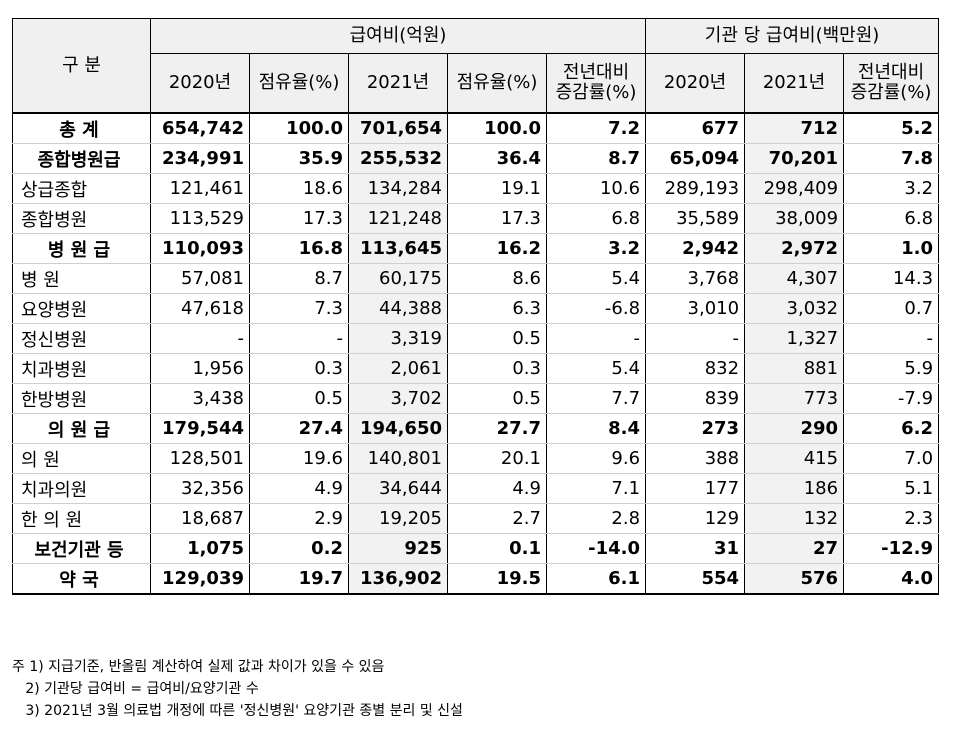 The image size is (959, 730). I want to click on cell-value: 255,532, so click(398, 158).